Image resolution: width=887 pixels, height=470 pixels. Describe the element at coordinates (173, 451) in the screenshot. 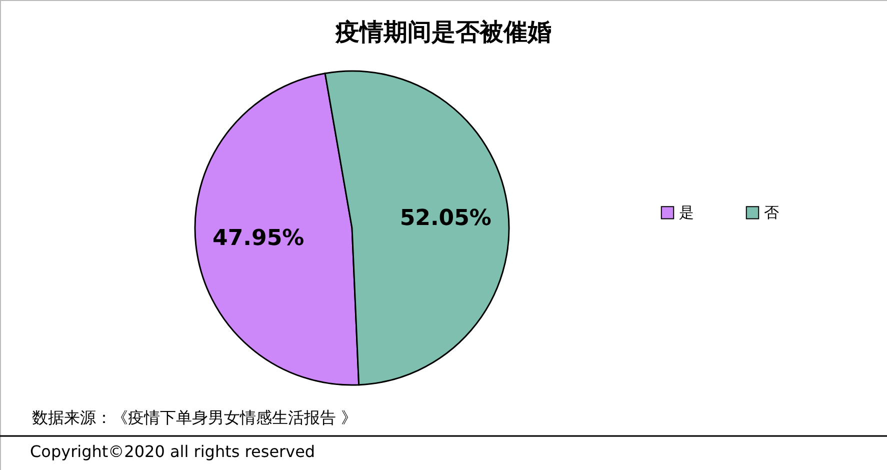

I see `text: Copyright©2020 all rights reserved` at that location.